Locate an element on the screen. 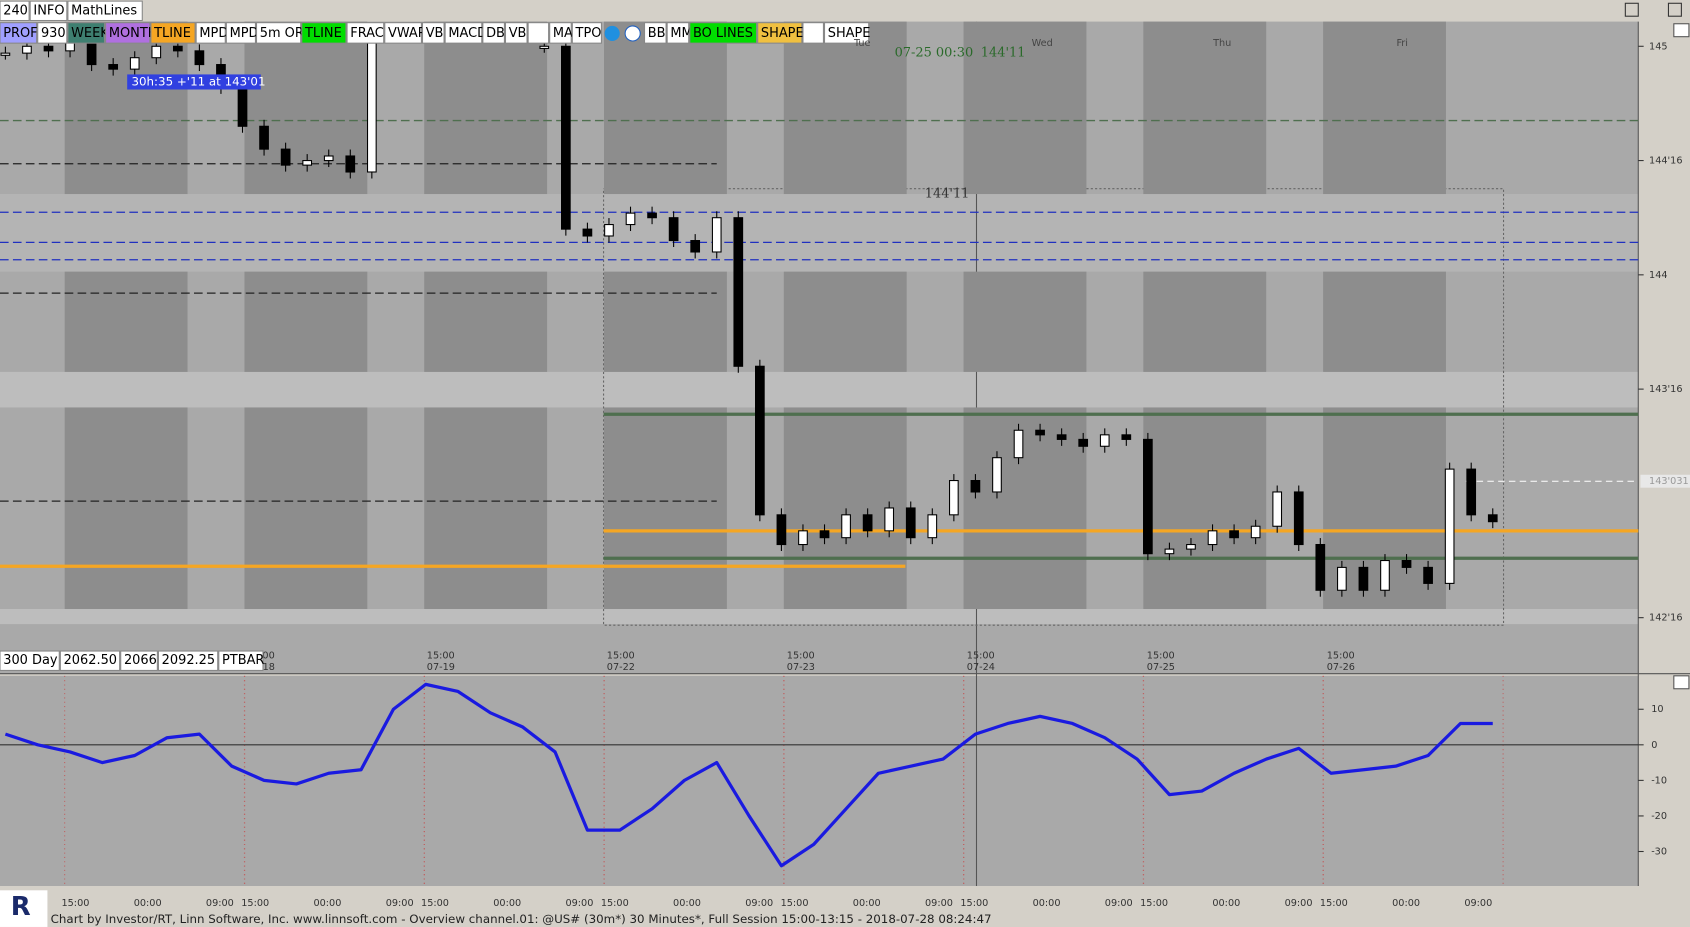  day-label: Wed is located at coordinates (1042, 43).